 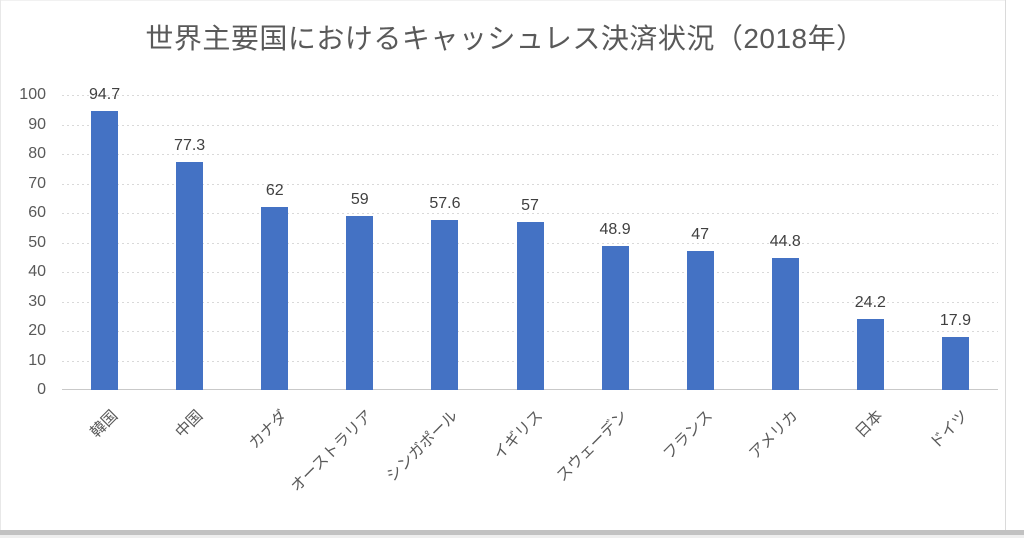 I want to click on value-label-フランス: 47, so click(x=700, y=235).